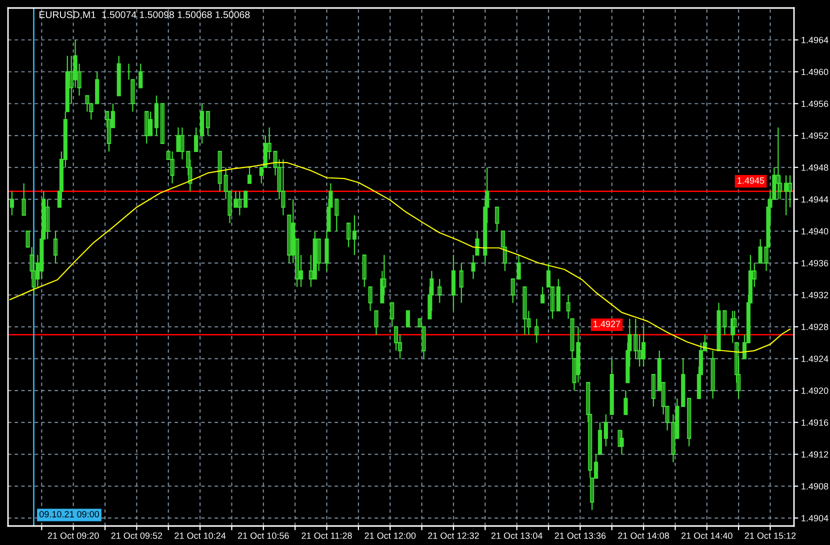  What do you see at coordinates (136, 535) in the screenshot?
I see `x-tick-label: 21 Oct 09:52` at bounding box center [136, 535].